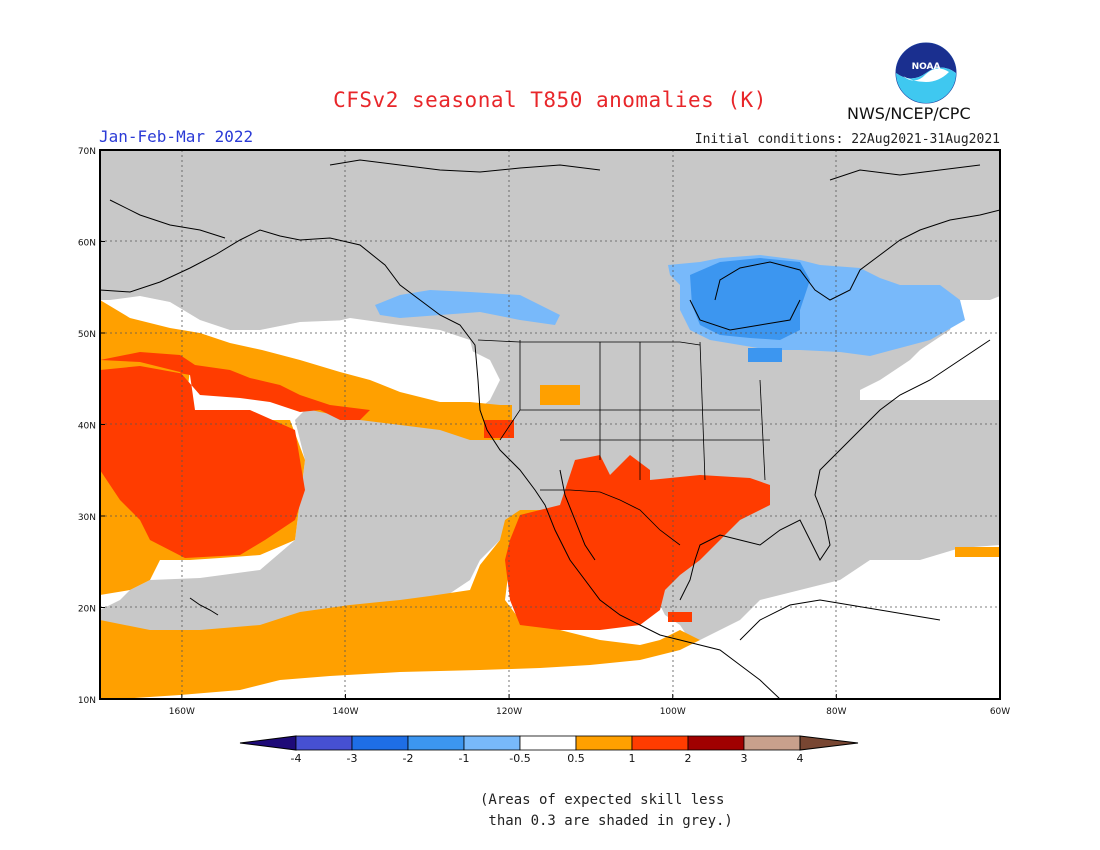 The height and width of the screenshot is (850, 1100). I want to click on colorbar-tick-label: -0.5, so click(519, 758).